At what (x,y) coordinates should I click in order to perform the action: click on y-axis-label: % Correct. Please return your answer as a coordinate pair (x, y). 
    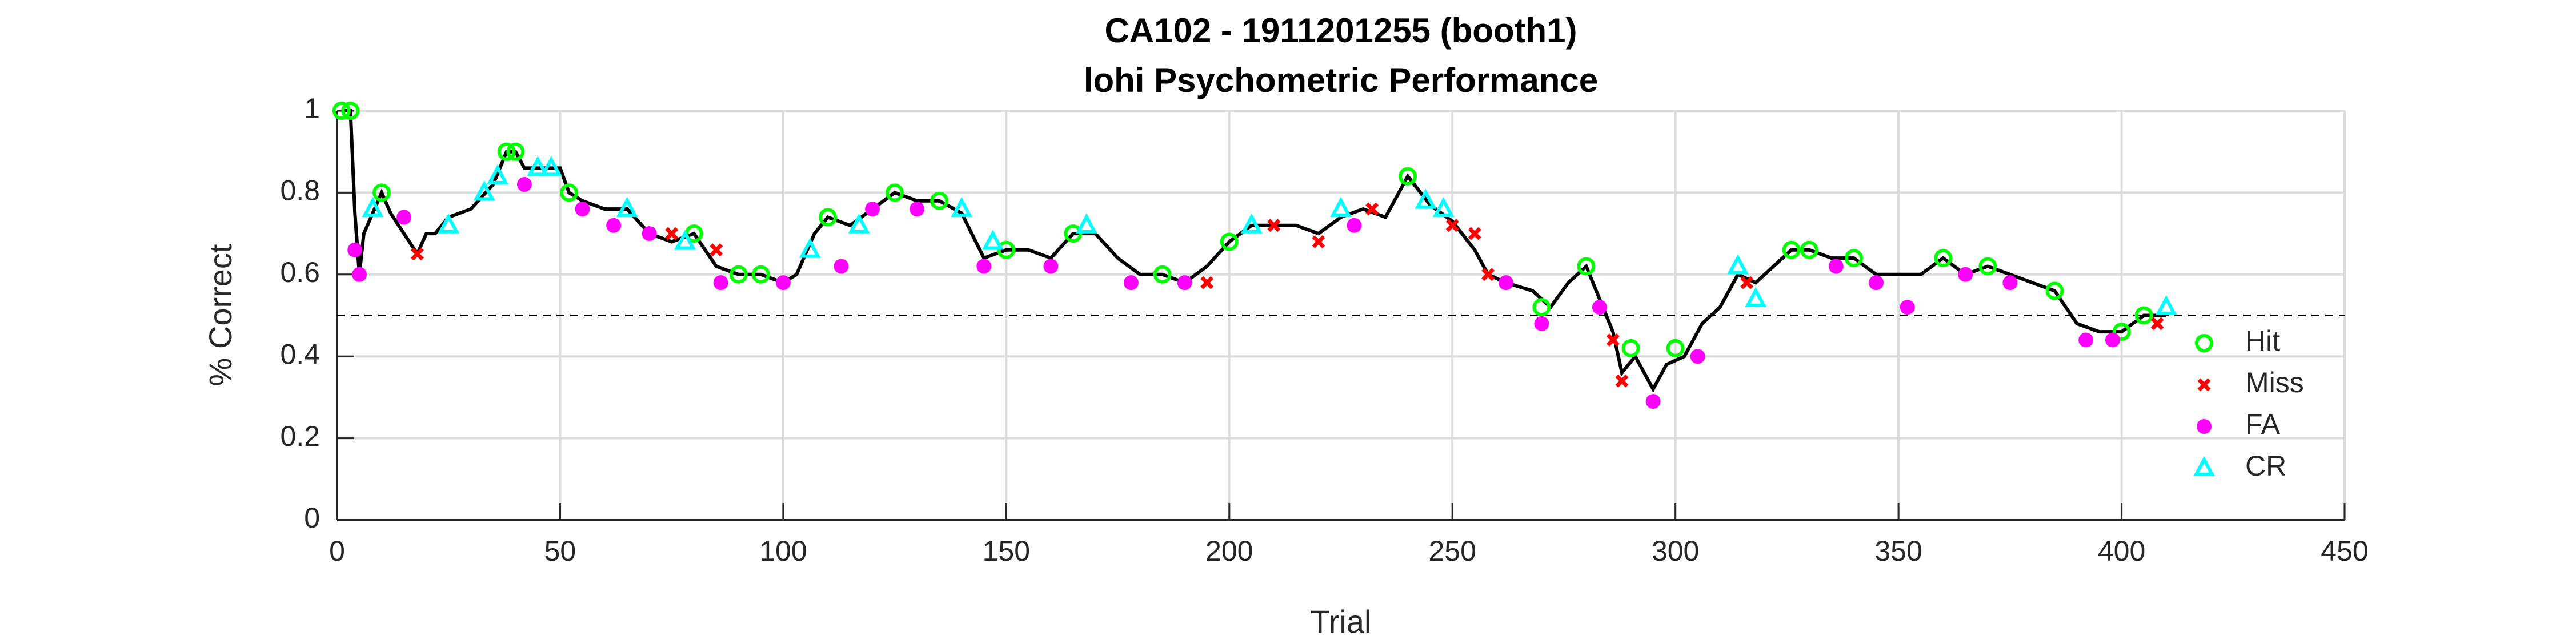
    Looking at the image, I should click on (220, 315).